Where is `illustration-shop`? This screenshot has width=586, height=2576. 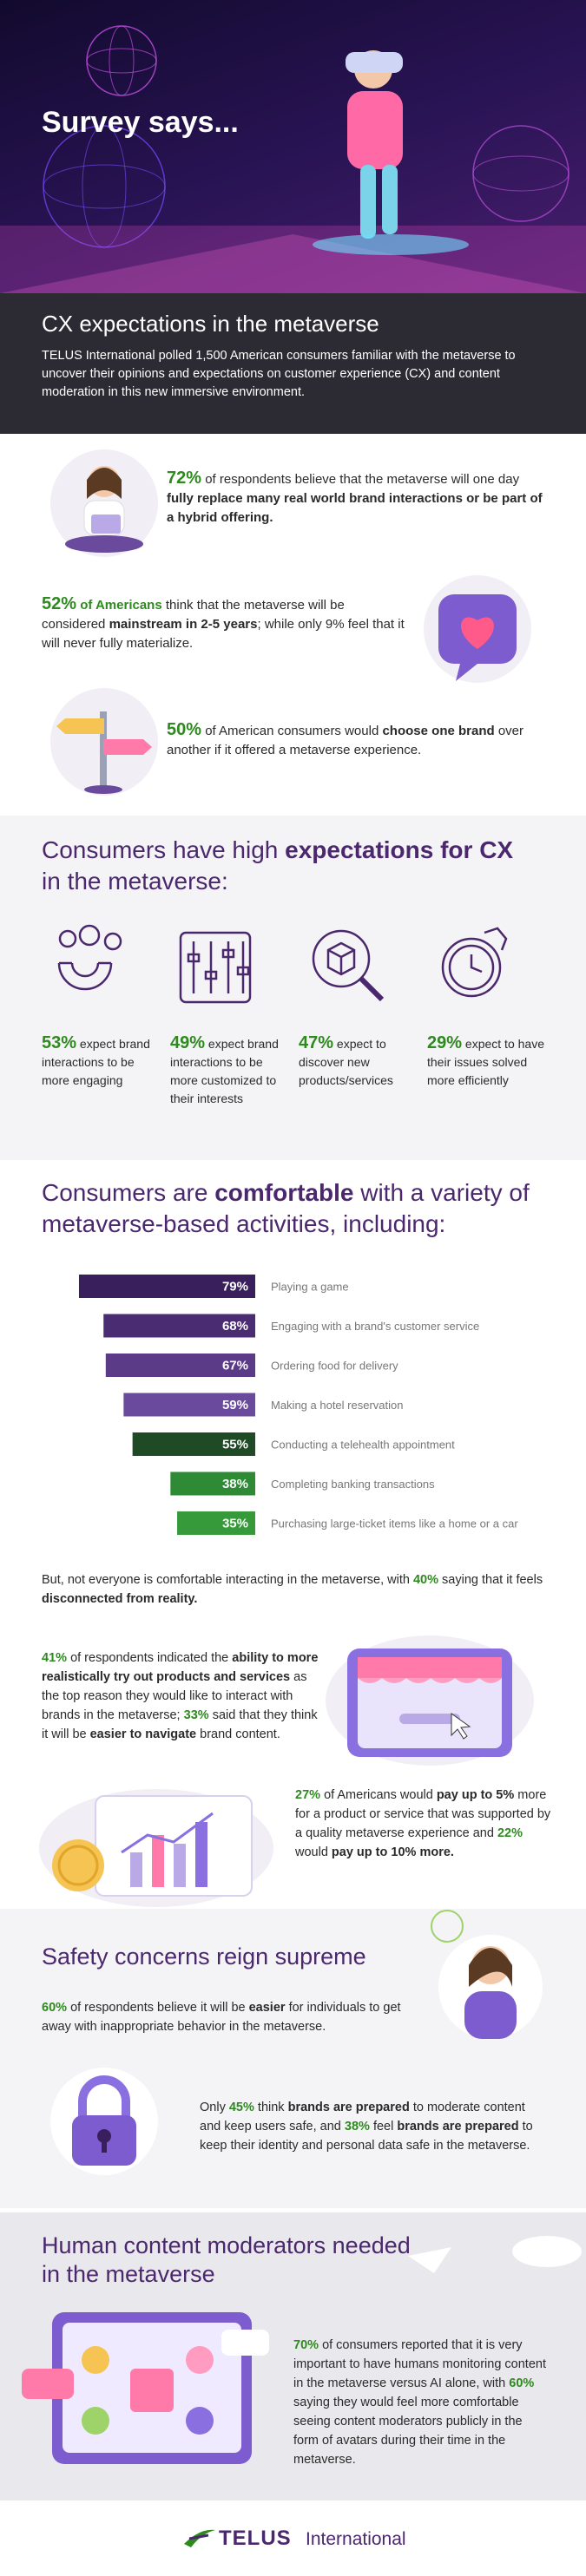 illustration-shop is located at coordinates (430, 1700).